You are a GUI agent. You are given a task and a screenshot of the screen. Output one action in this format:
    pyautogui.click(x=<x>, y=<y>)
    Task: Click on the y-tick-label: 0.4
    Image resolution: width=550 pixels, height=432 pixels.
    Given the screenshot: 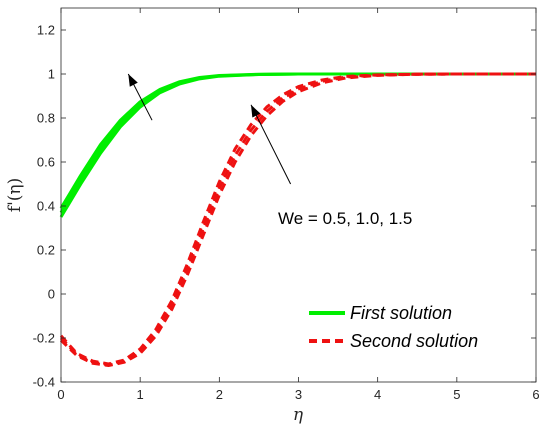 What is the action you would take?
    pyautogui.click(x=46, y=206)
    